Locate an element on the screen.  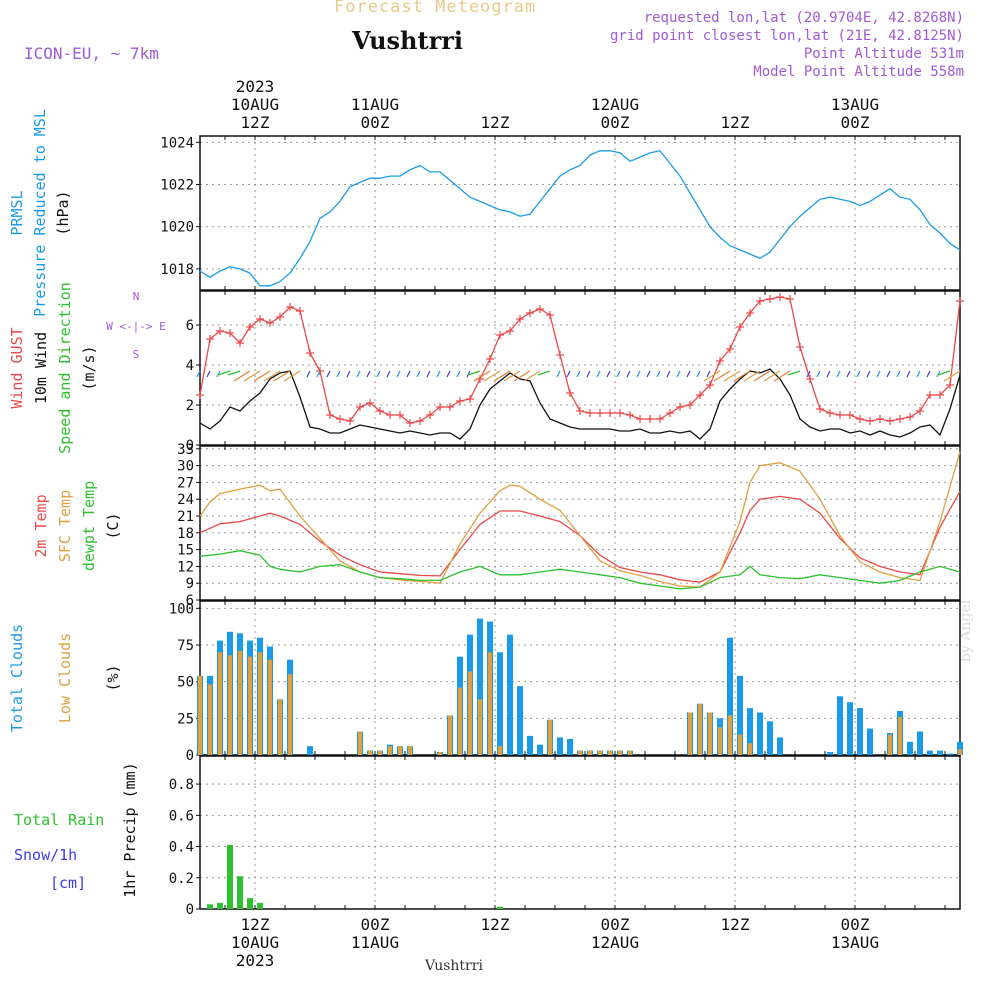
time-label-top: 00Z is located at coordinates (855, 122).